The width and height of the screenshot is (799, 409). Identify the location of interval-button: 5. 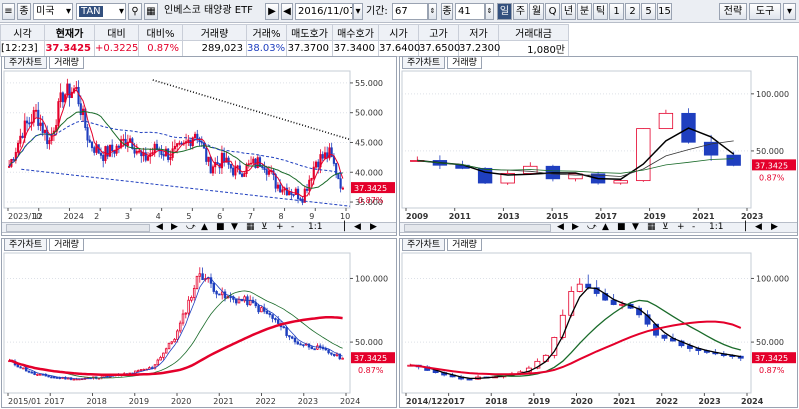
(648, 11).